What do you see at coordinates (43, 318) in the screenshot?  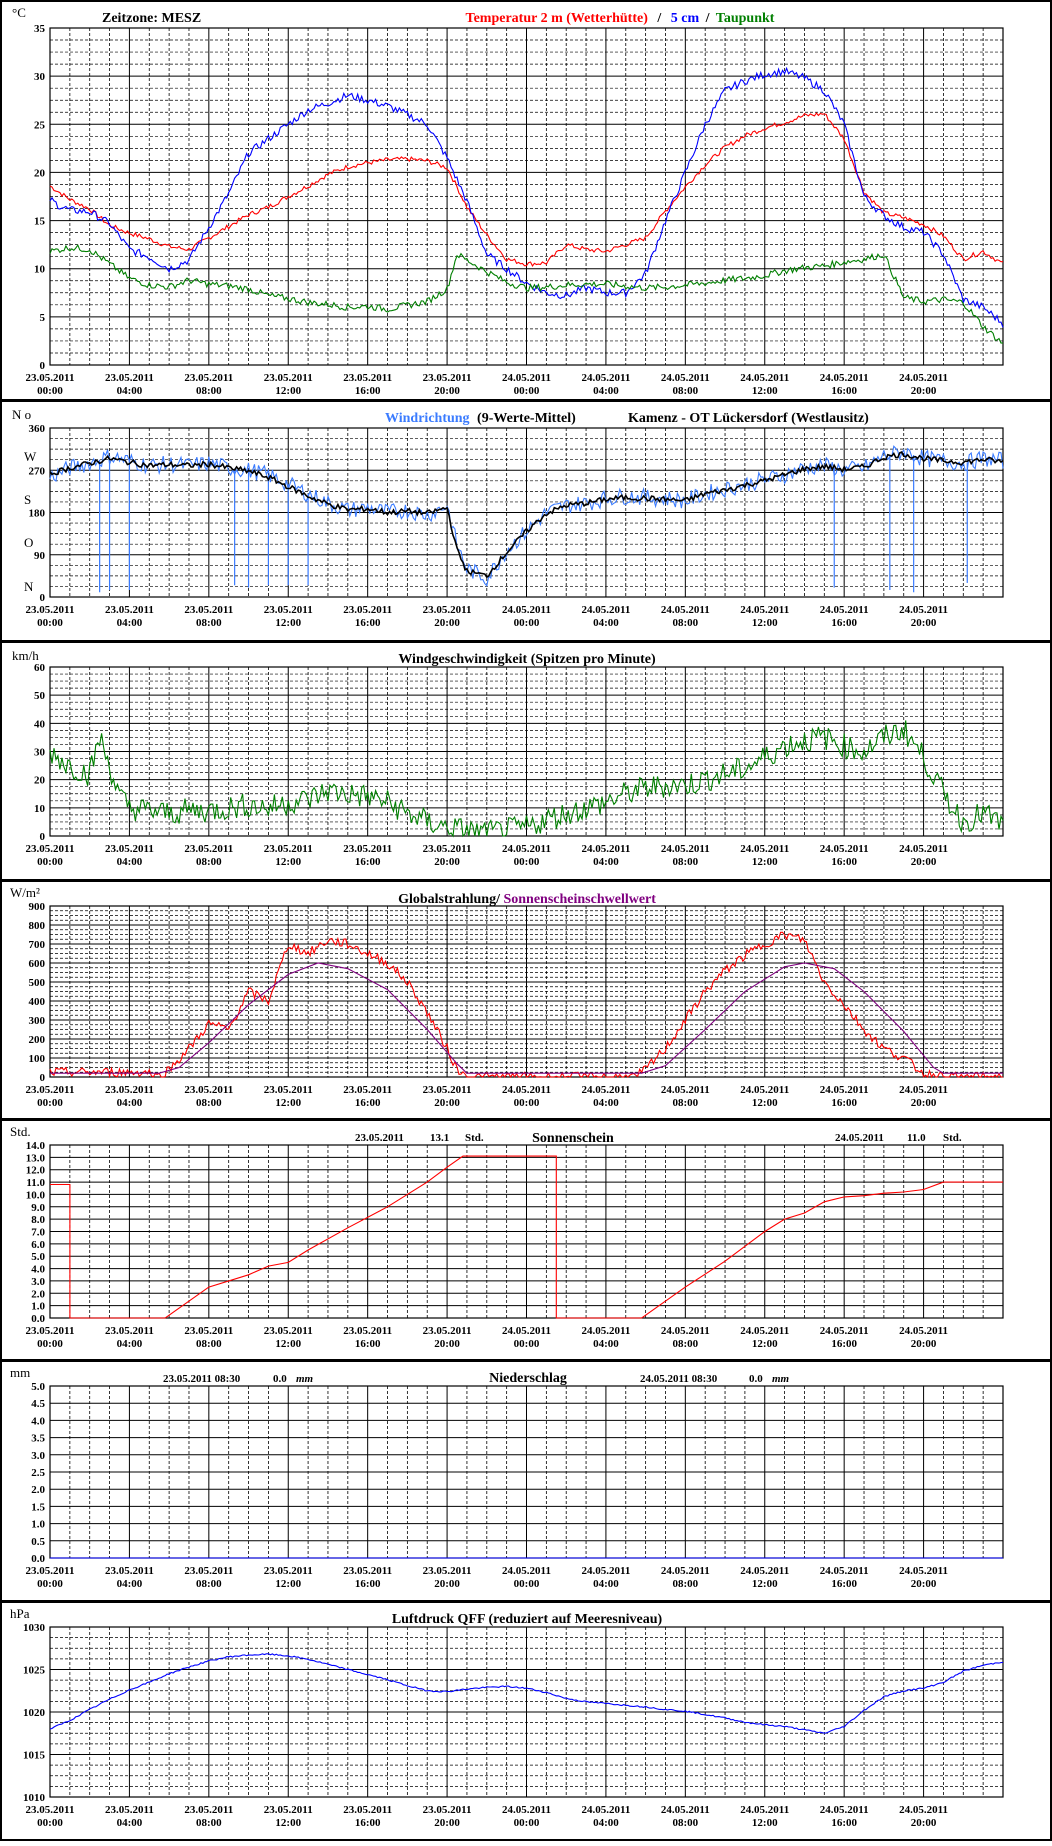 I see `y-tick-label: 5` at bounding box center [43, 318].